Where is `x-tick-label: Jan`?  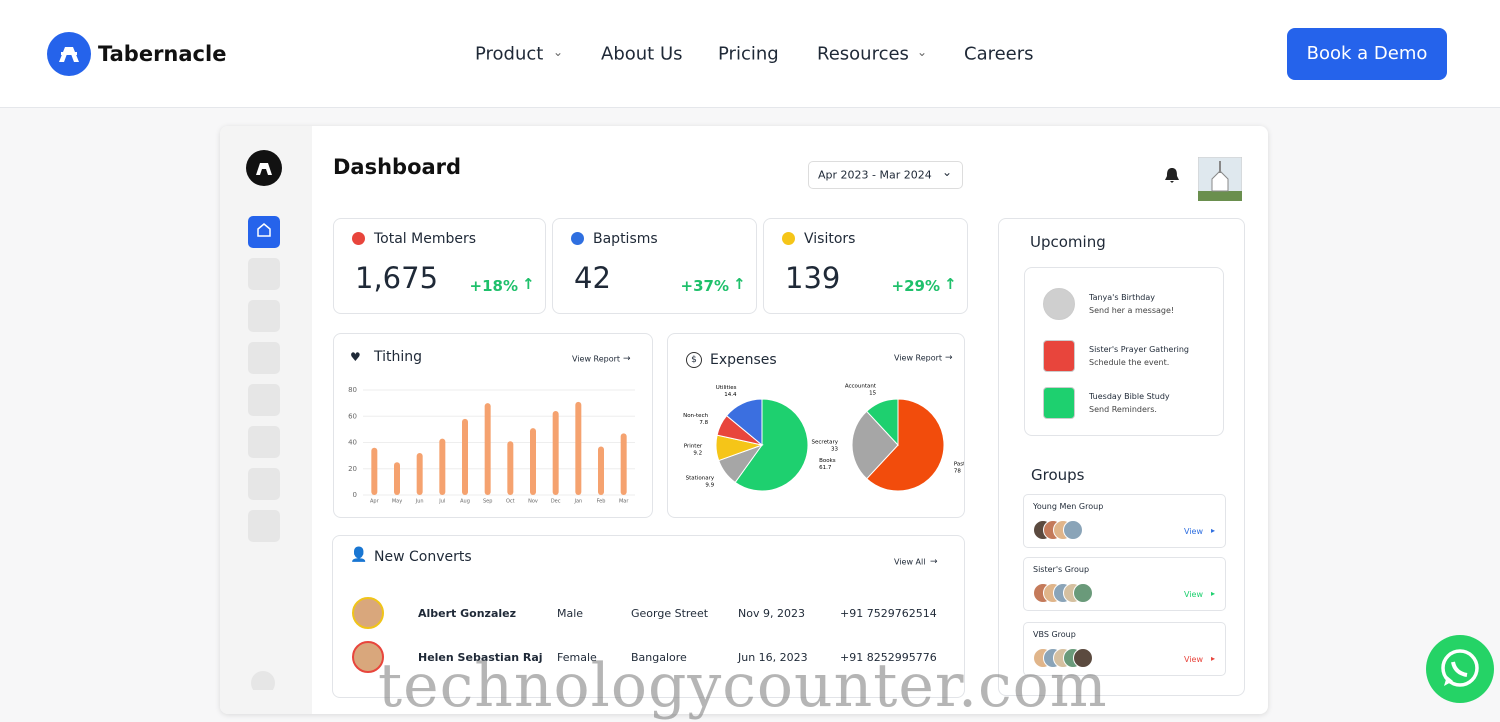 x-tick-label: Jan is located at coordinates (577, 502).